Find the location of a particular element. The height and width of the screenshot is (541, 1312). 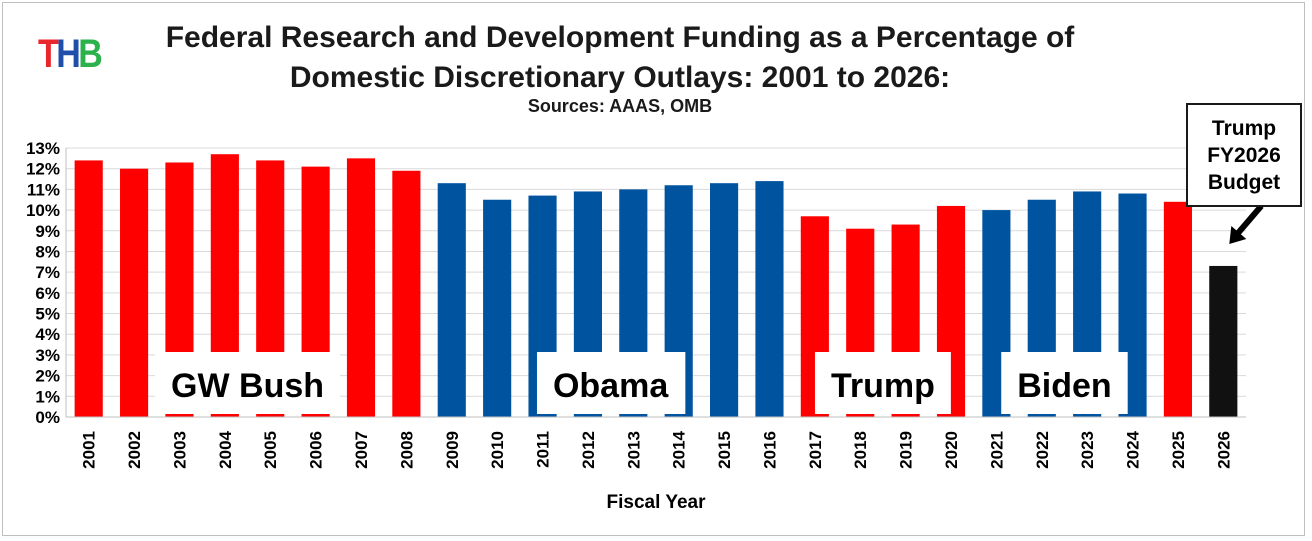

logo-letter-h: H is located at coordinates (68, 54).